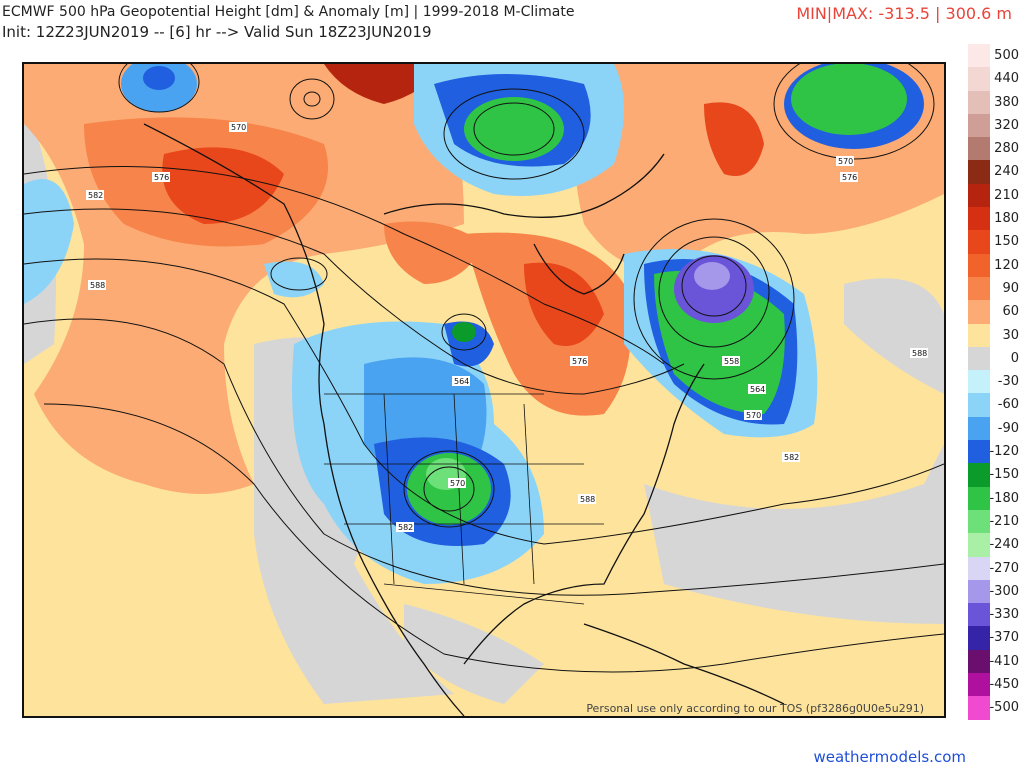 The image size is (1024, 768). I want to click on legend-label: -90, so click(1008, 428).